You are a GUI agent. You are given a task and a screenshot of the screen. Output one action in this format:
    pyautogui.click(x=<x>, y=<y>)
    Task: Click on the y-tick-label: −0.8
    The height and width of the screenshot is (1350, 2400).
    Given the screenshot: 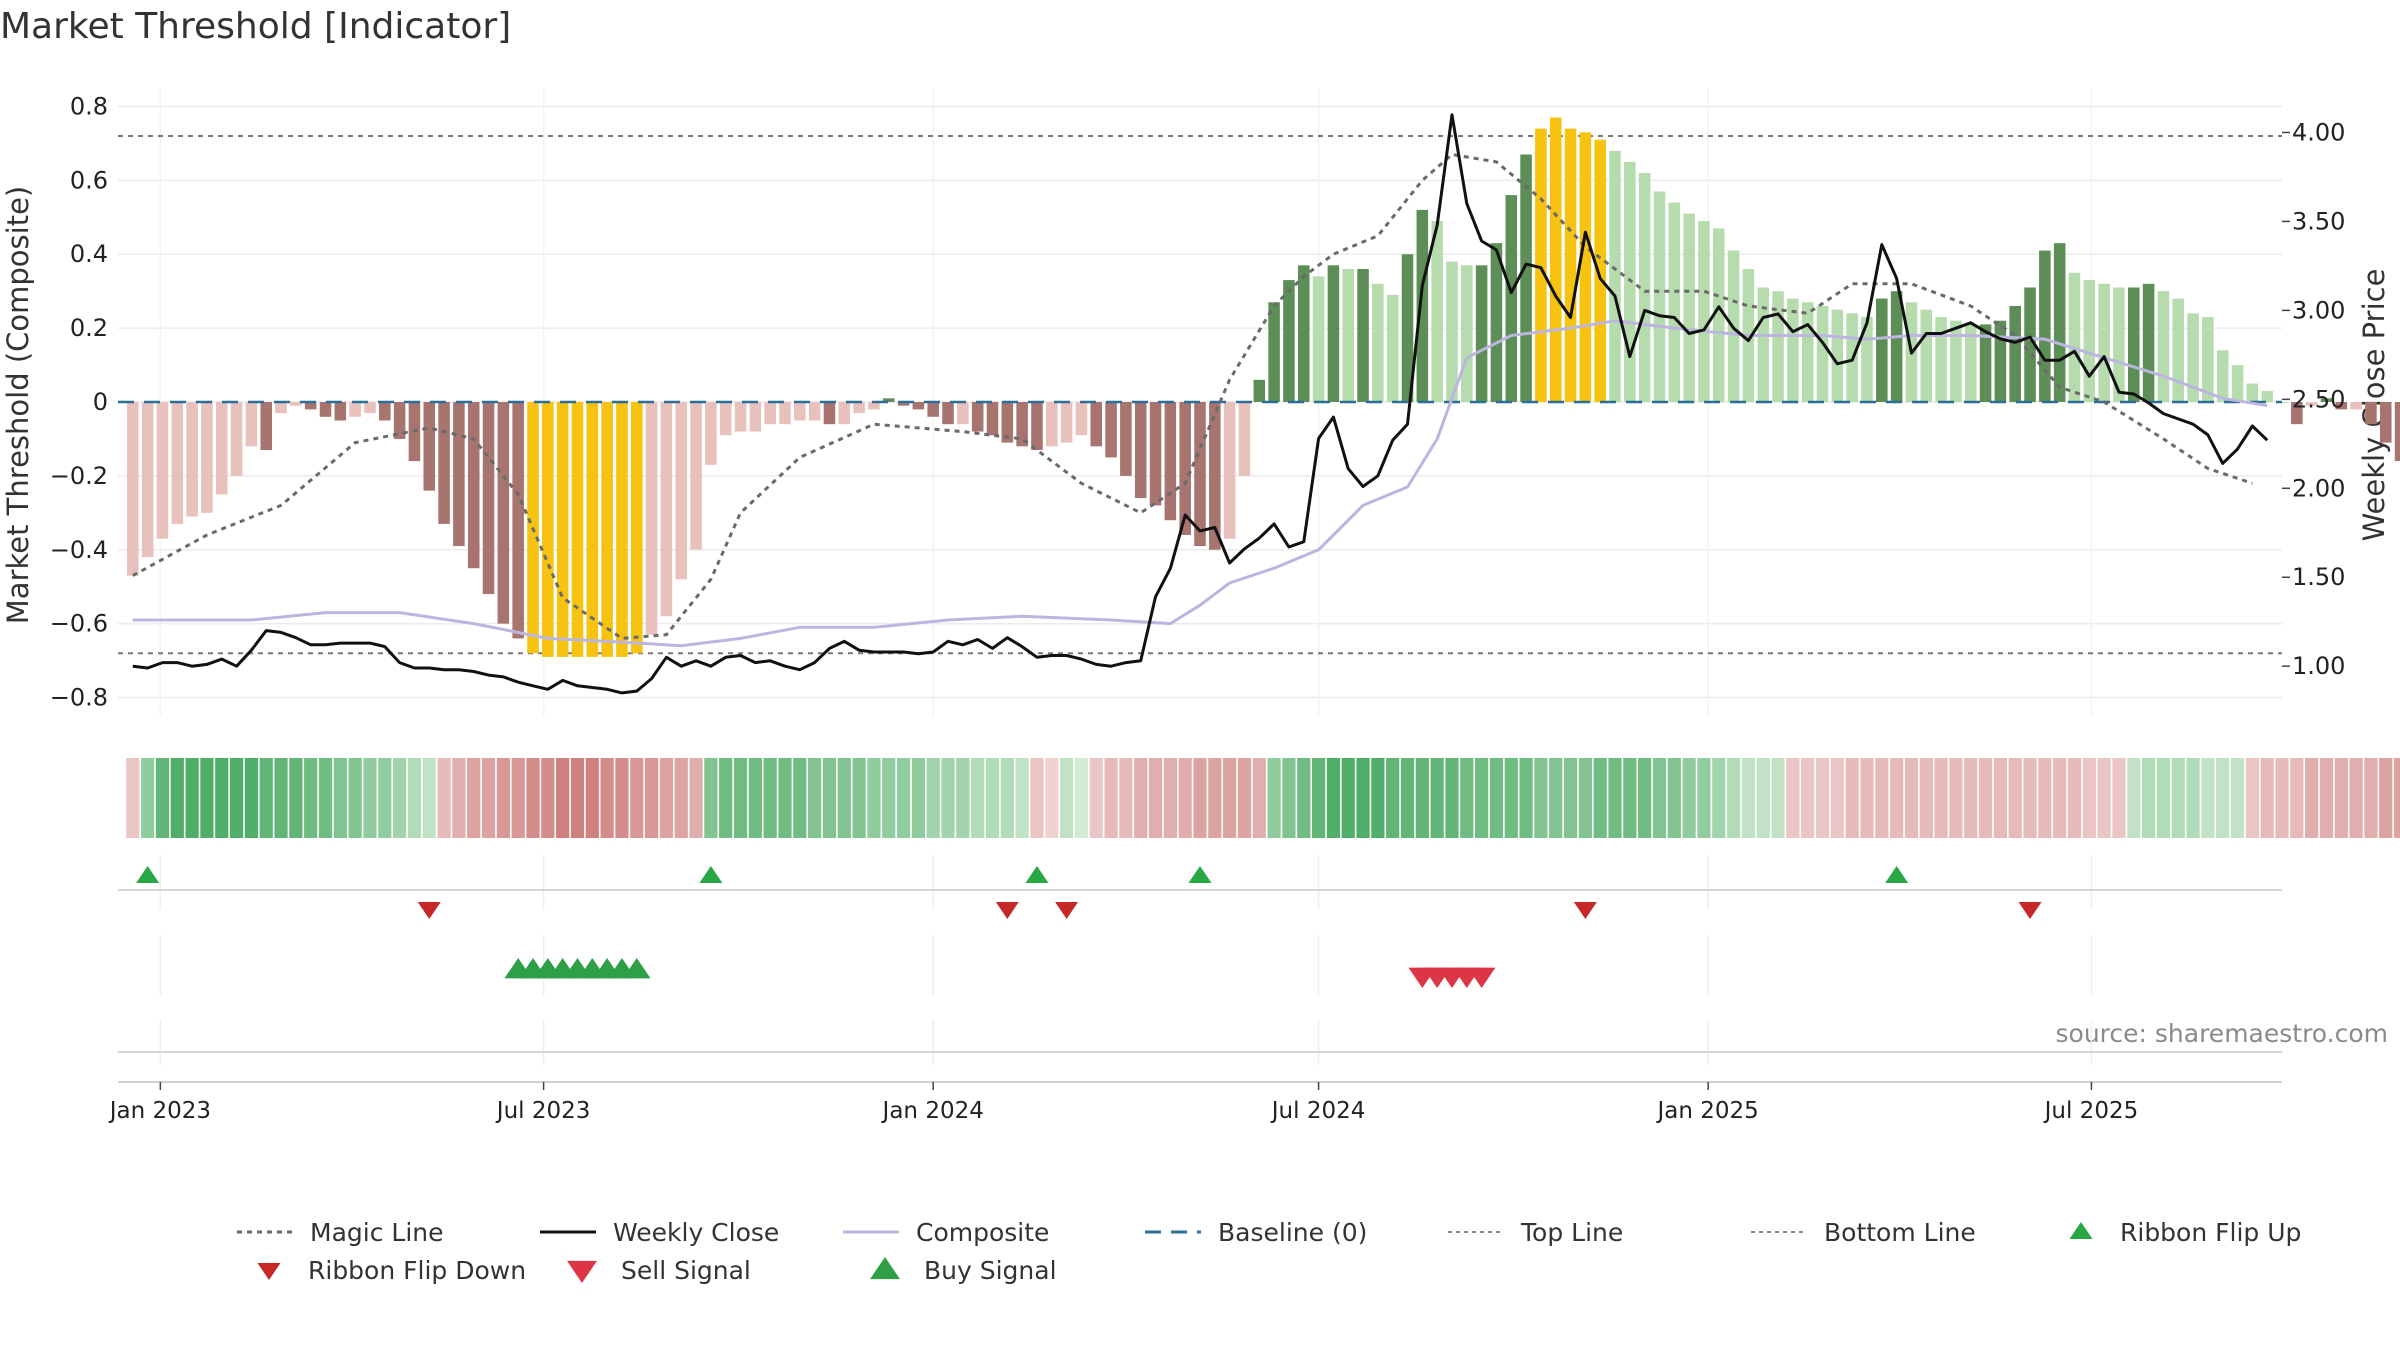 What is the action you would take?
    pyautogui.click(x=79, y=698)
    